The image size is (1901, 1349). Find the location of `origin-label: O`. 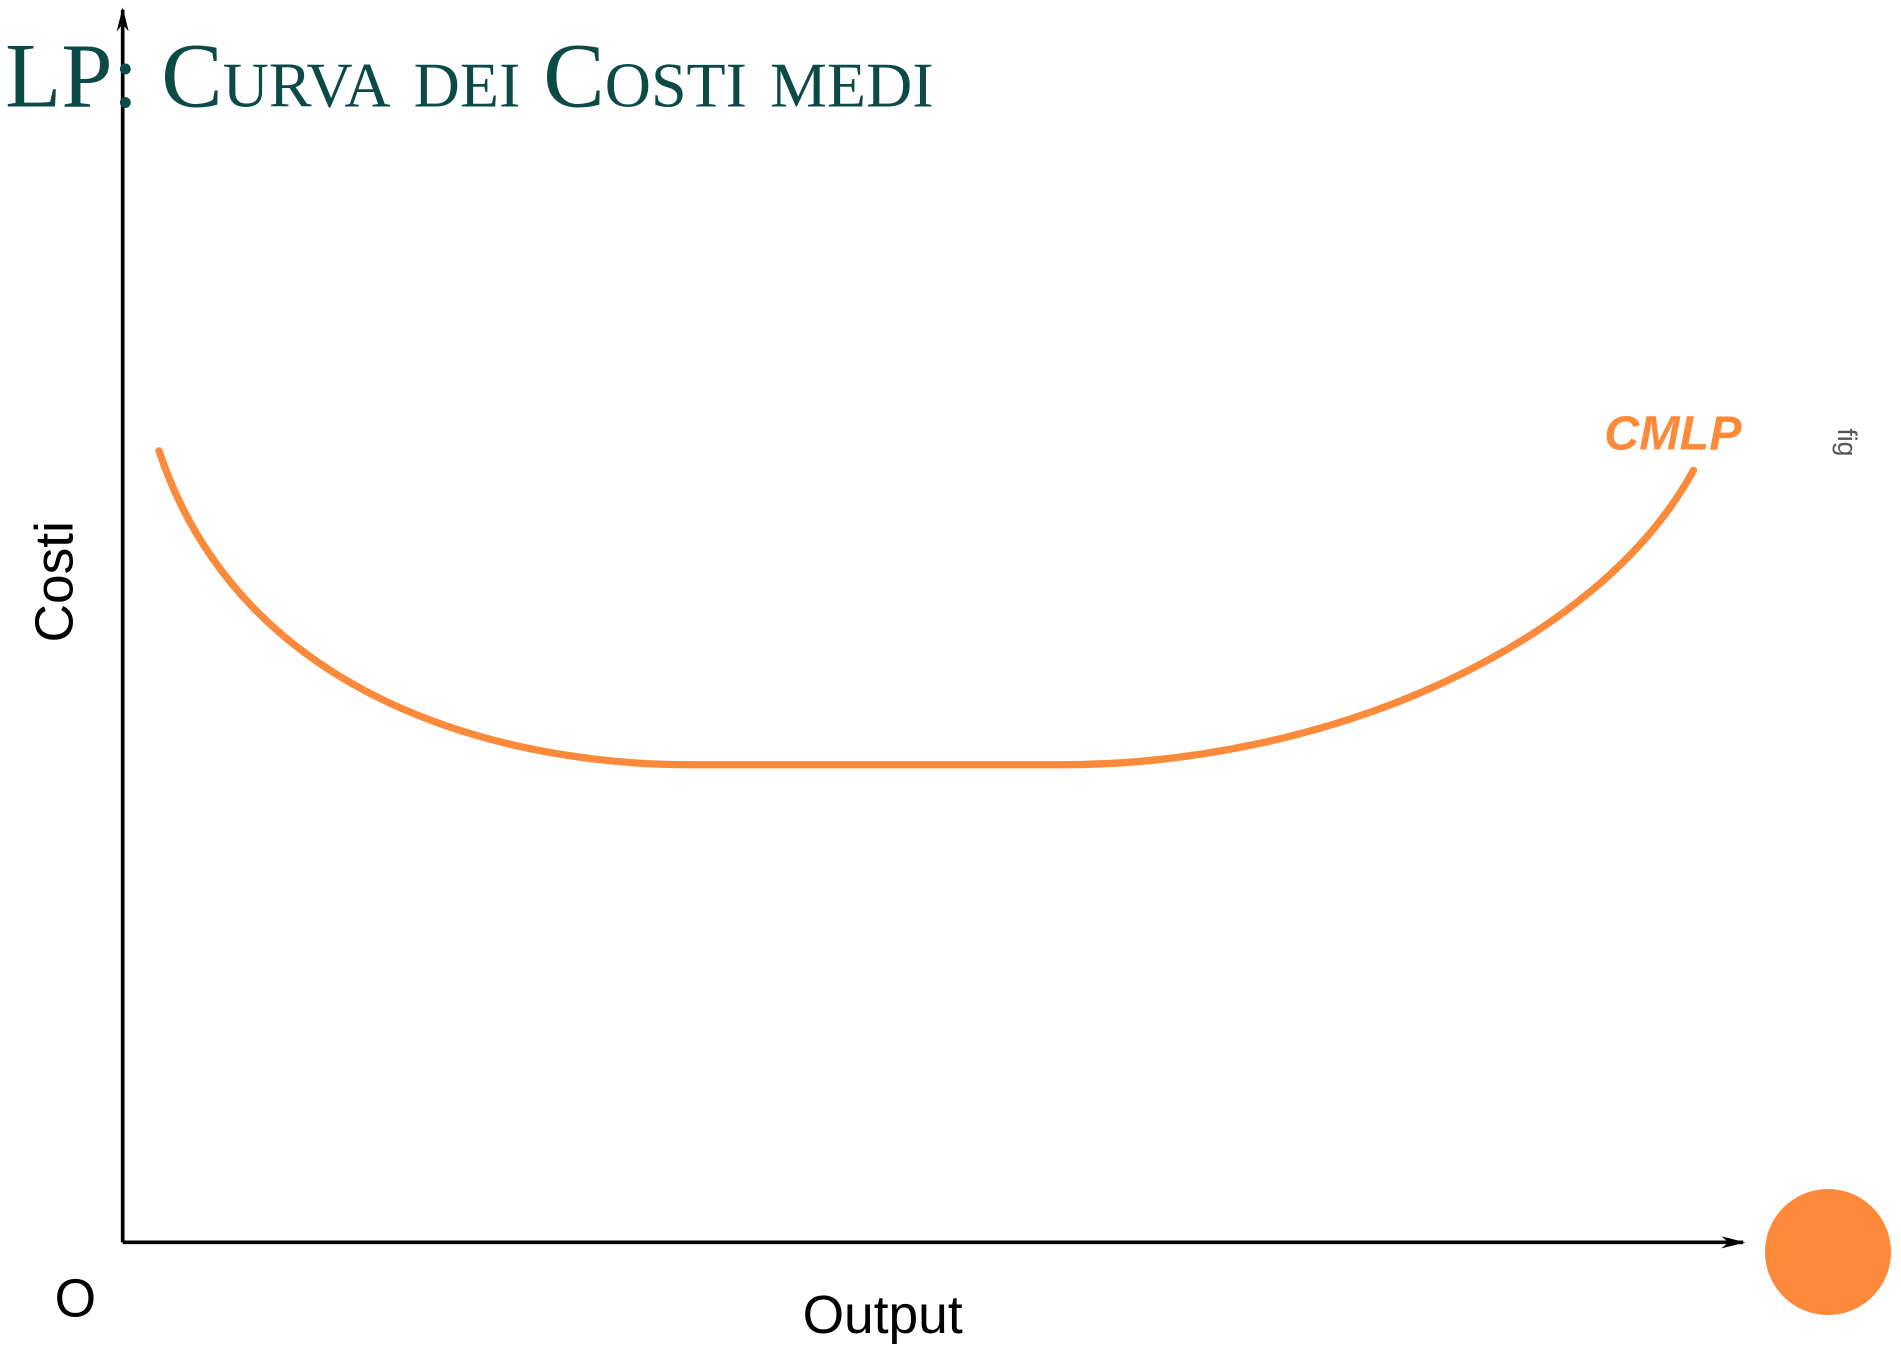

origin-label: O is located at coordinates (75, 1298).